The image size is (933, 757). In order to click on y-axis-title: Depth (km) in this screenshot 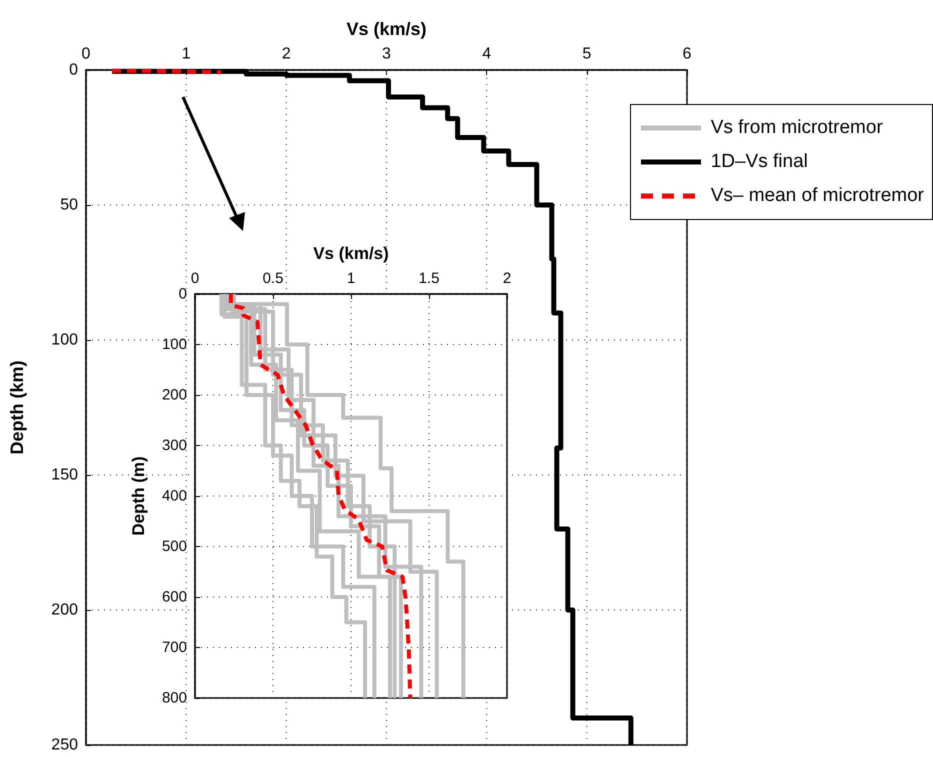, I will do `click(17, 407)`.